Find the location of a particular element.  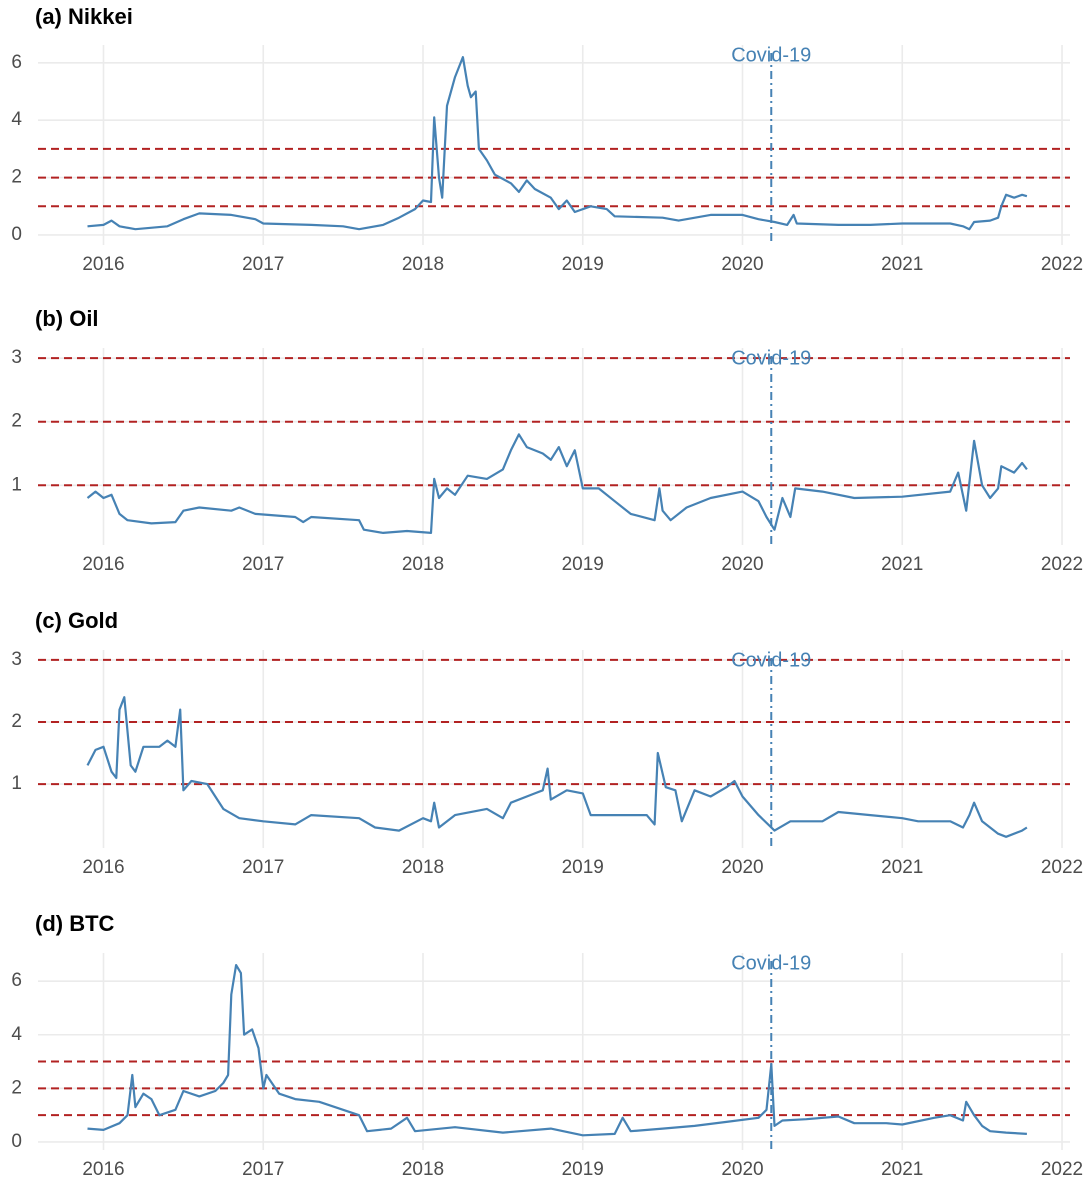

panel-title: (d) BTC is located at coordinates (75, 923).